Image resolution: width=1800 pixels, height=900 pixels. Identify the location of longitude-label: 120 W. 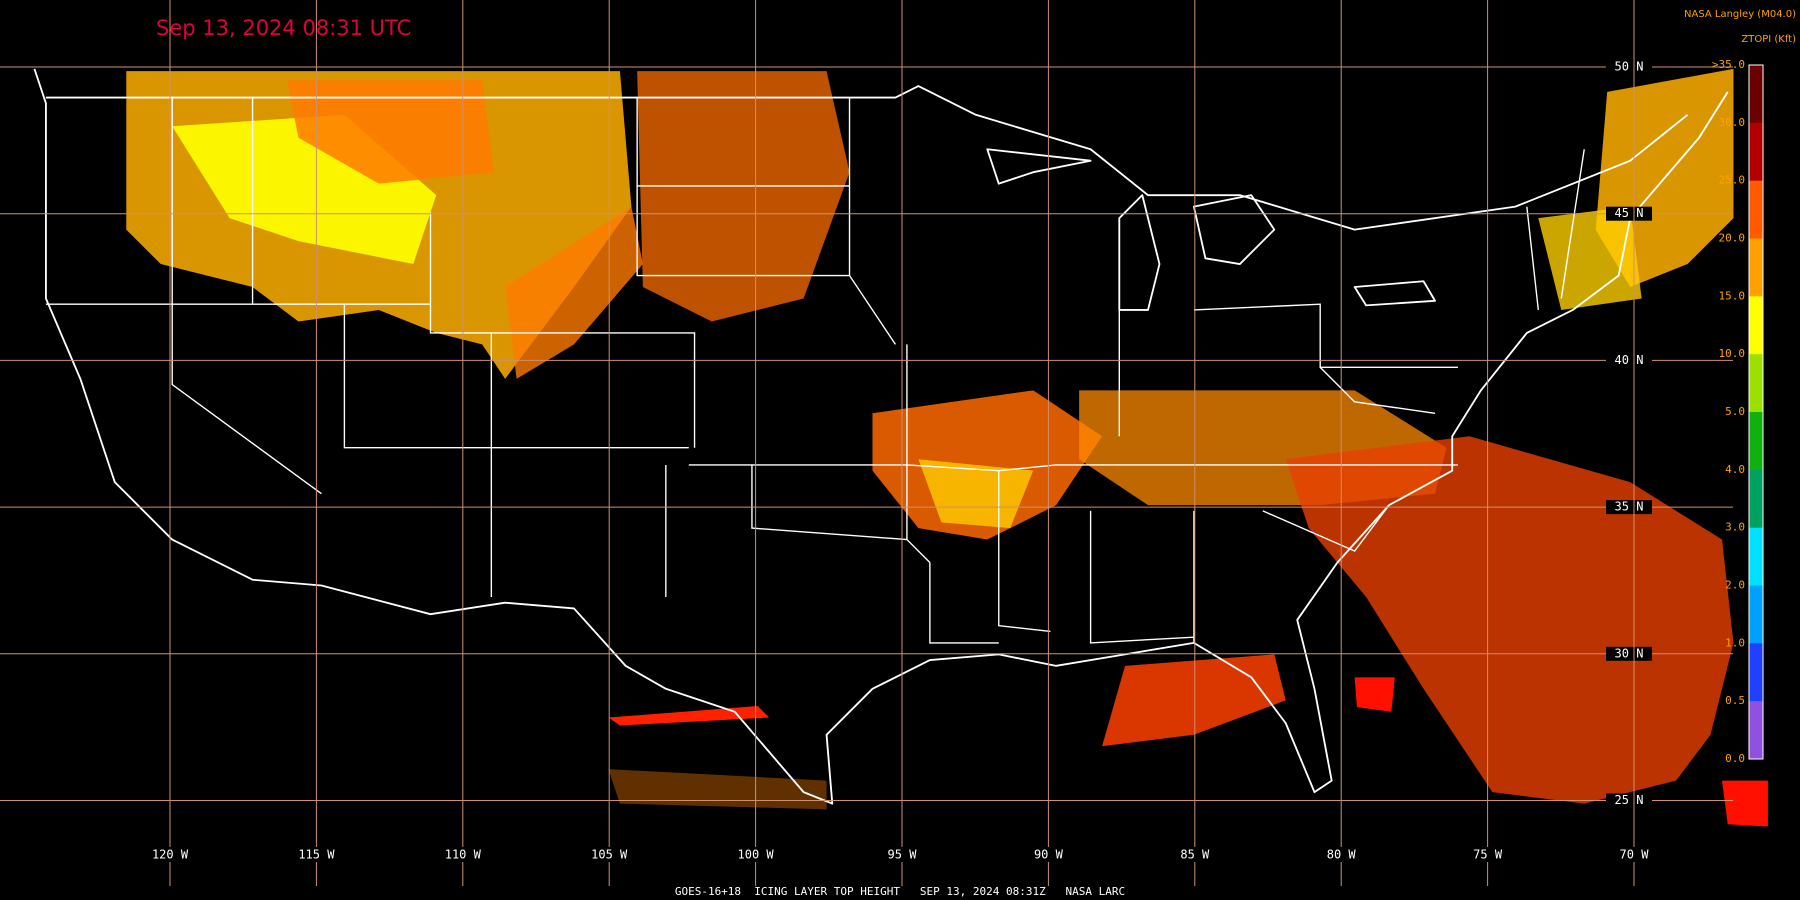
(170, 855).